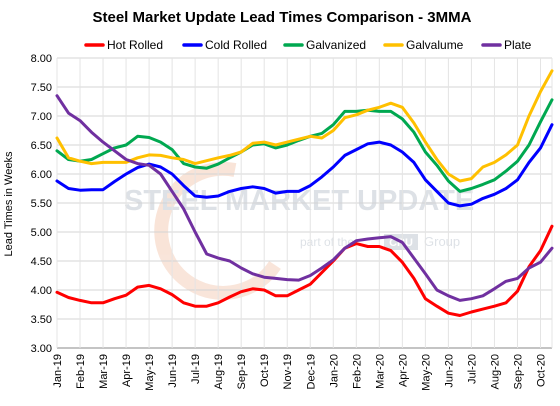 The height and width of the screenshot is (406, 560). Describe the element at coordinates (426, 372) in the screenshot. I see `x-tick-label: May-20` at that location.